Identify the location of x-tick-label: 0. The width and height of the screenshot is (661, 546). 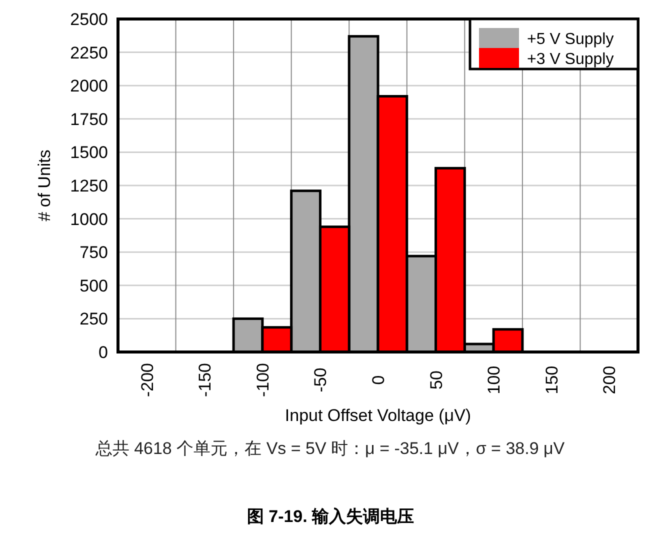
(378, 380).